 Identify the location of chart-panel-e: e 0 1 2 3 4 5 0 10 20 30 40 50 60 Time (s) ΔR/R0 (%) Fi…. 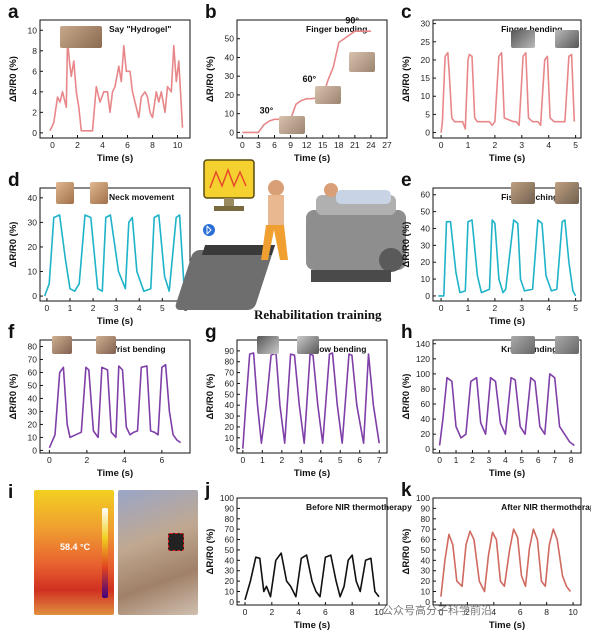
(492, 250).